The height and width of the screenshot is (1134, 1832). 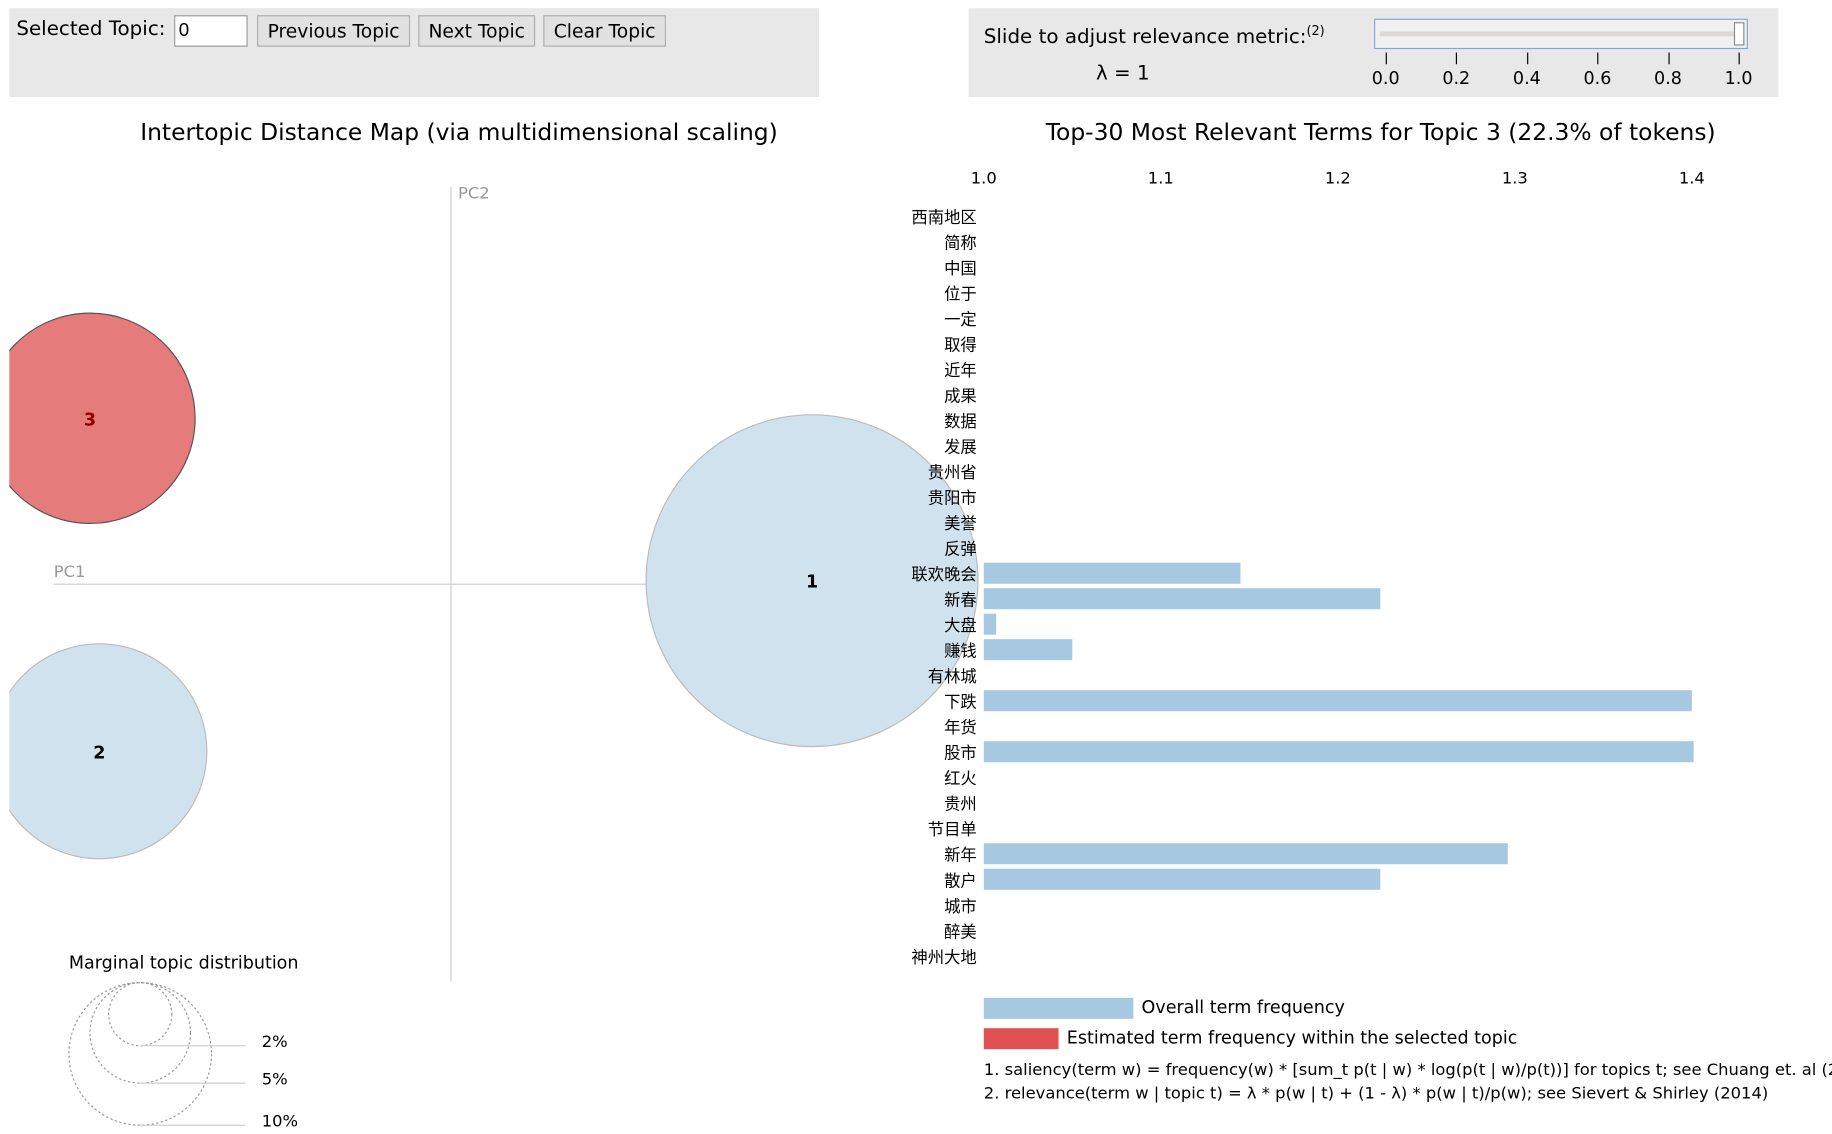 What do you see at coordinates (960, 880) in the screenshot?
I see `term-label: 散户` at bounding box center [960, 880].